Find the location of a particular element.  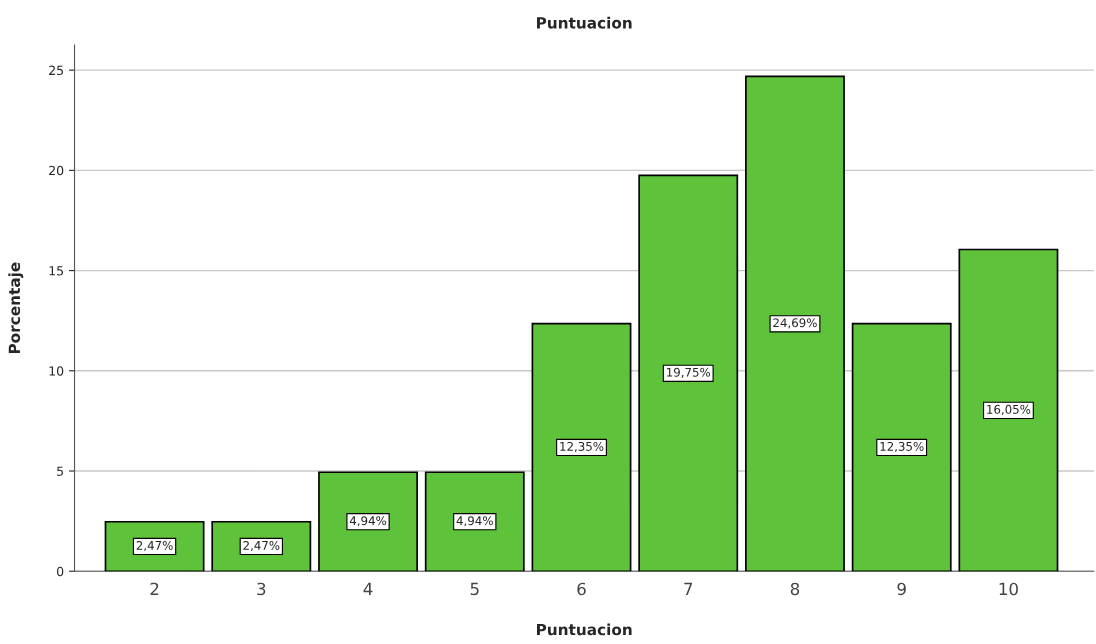

x-tick-label: 8 is located at coordinates (795, 589).